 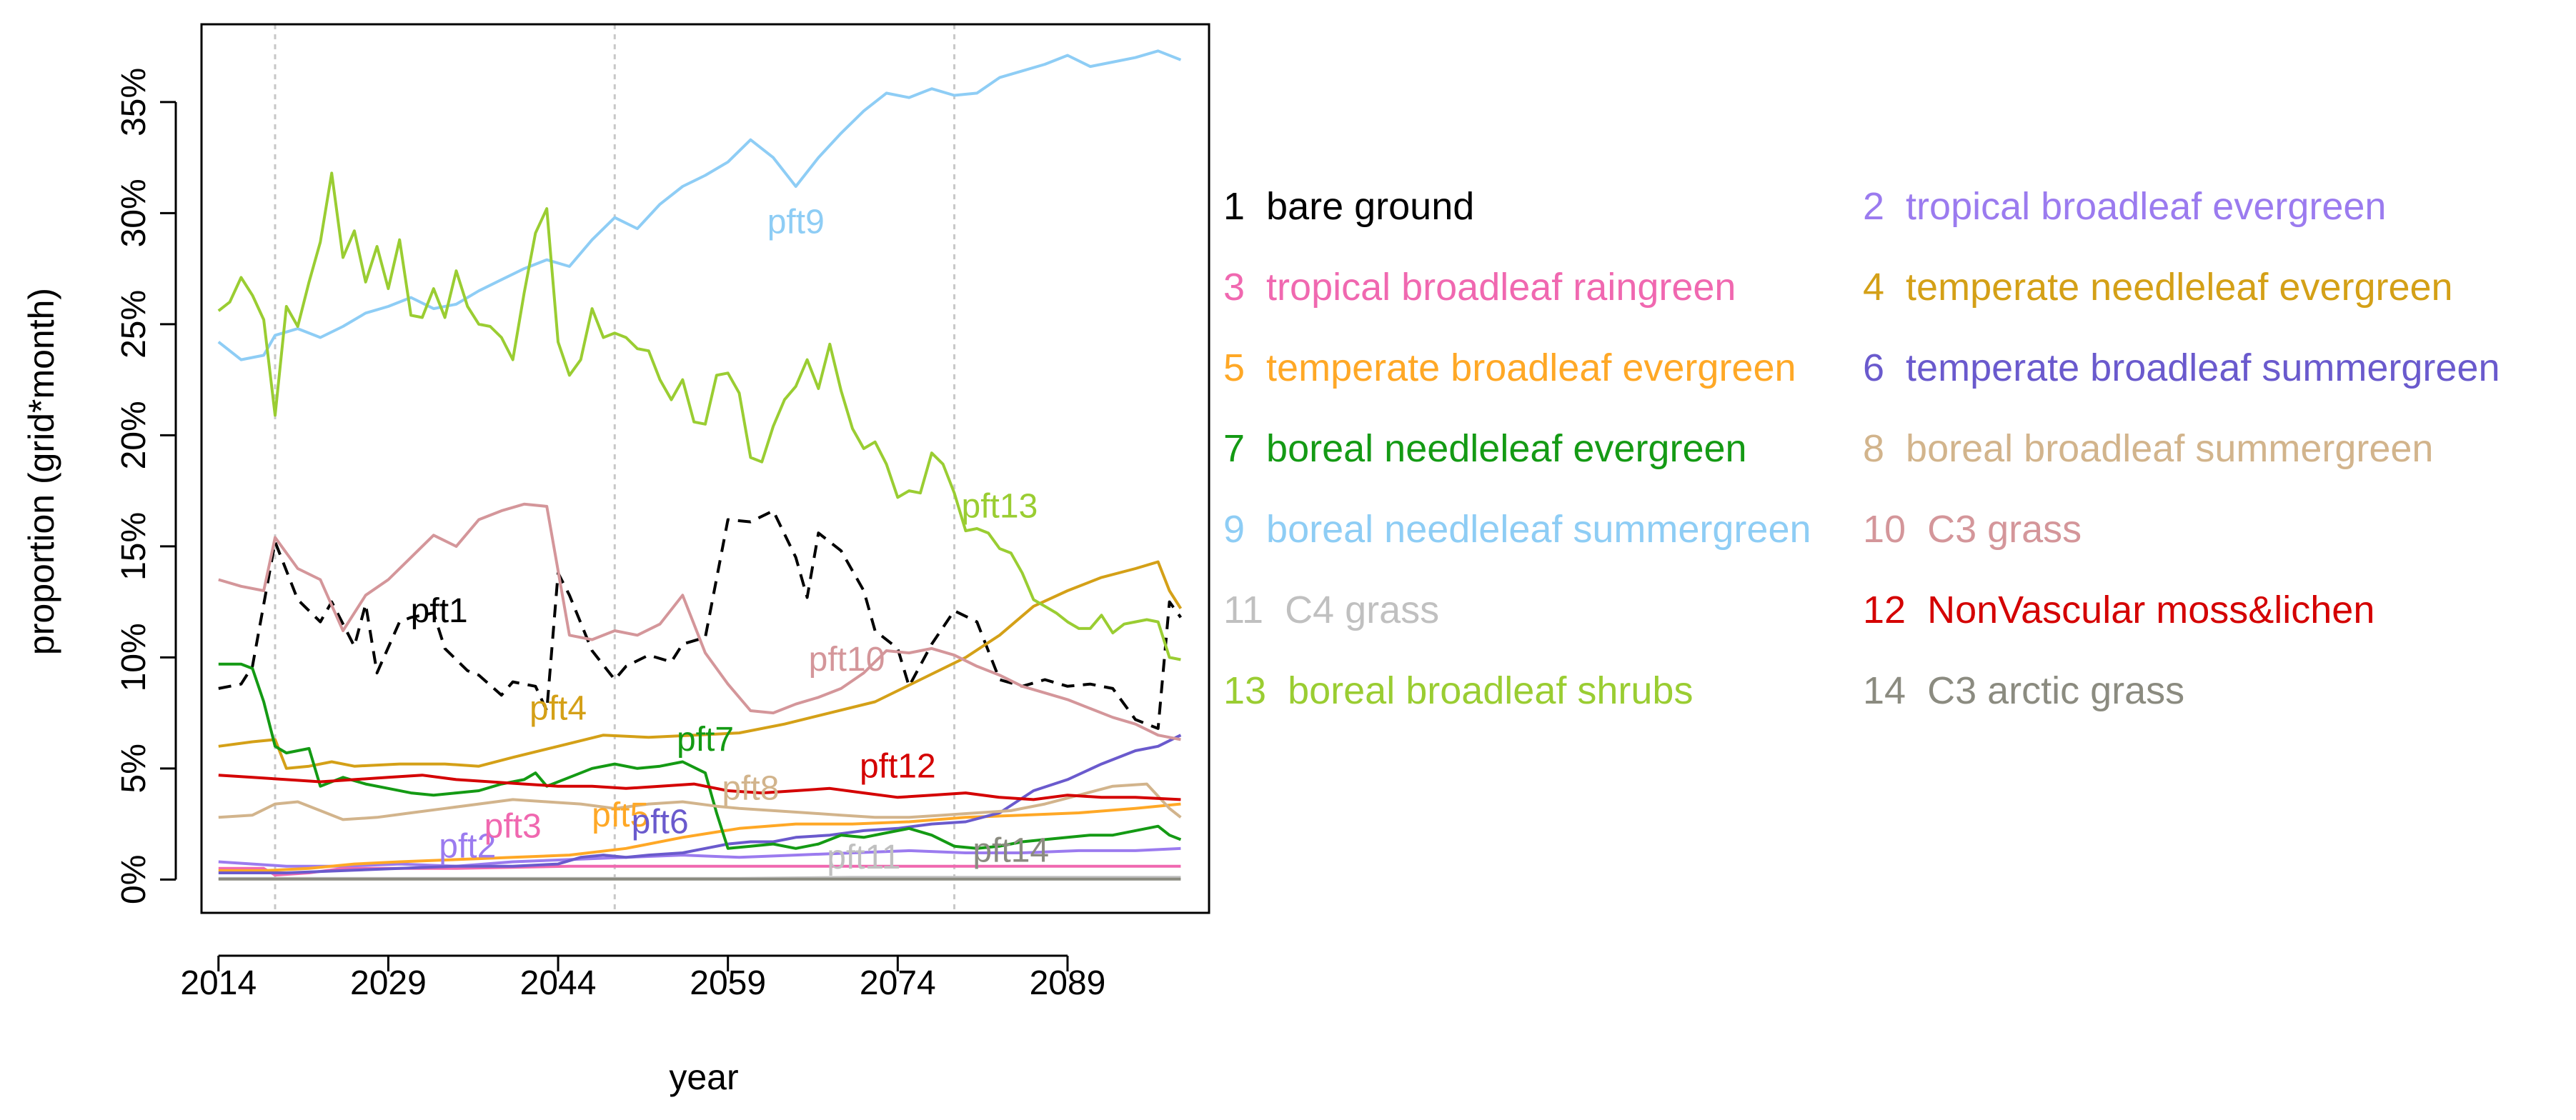 I want to click on series-line-pft5, so click(x=699, y=837).